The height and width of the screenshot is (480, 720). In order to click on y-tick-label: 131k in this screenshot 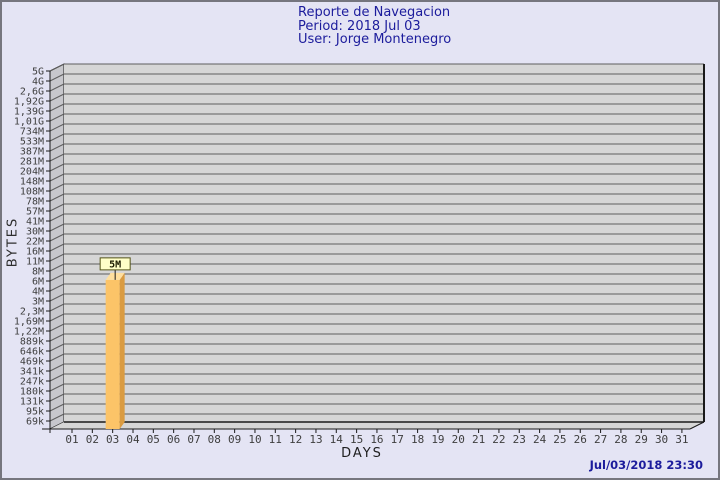, I will do `click(32, 402)`.